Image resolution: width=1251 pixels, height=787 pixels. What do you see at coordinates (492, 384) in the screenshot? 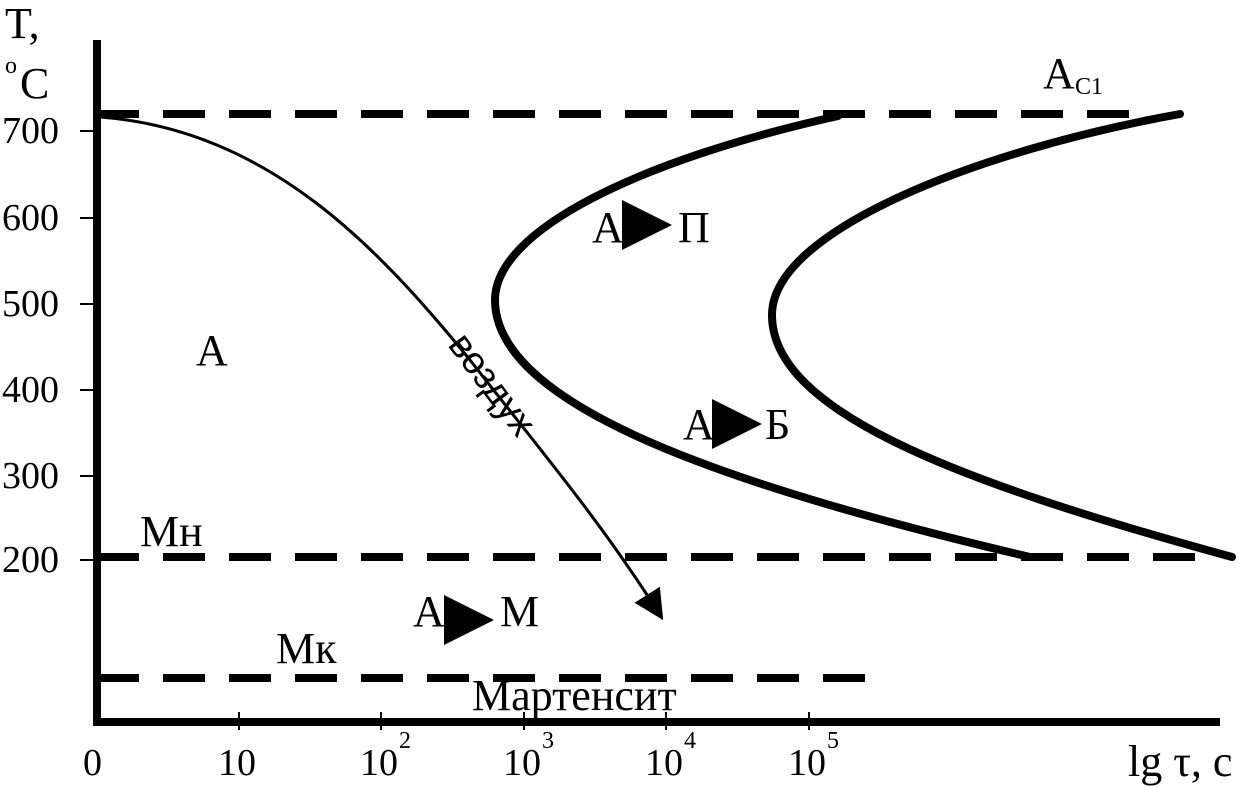
I see `air-cooling-label: воздух` at bounding box center [492, 384].